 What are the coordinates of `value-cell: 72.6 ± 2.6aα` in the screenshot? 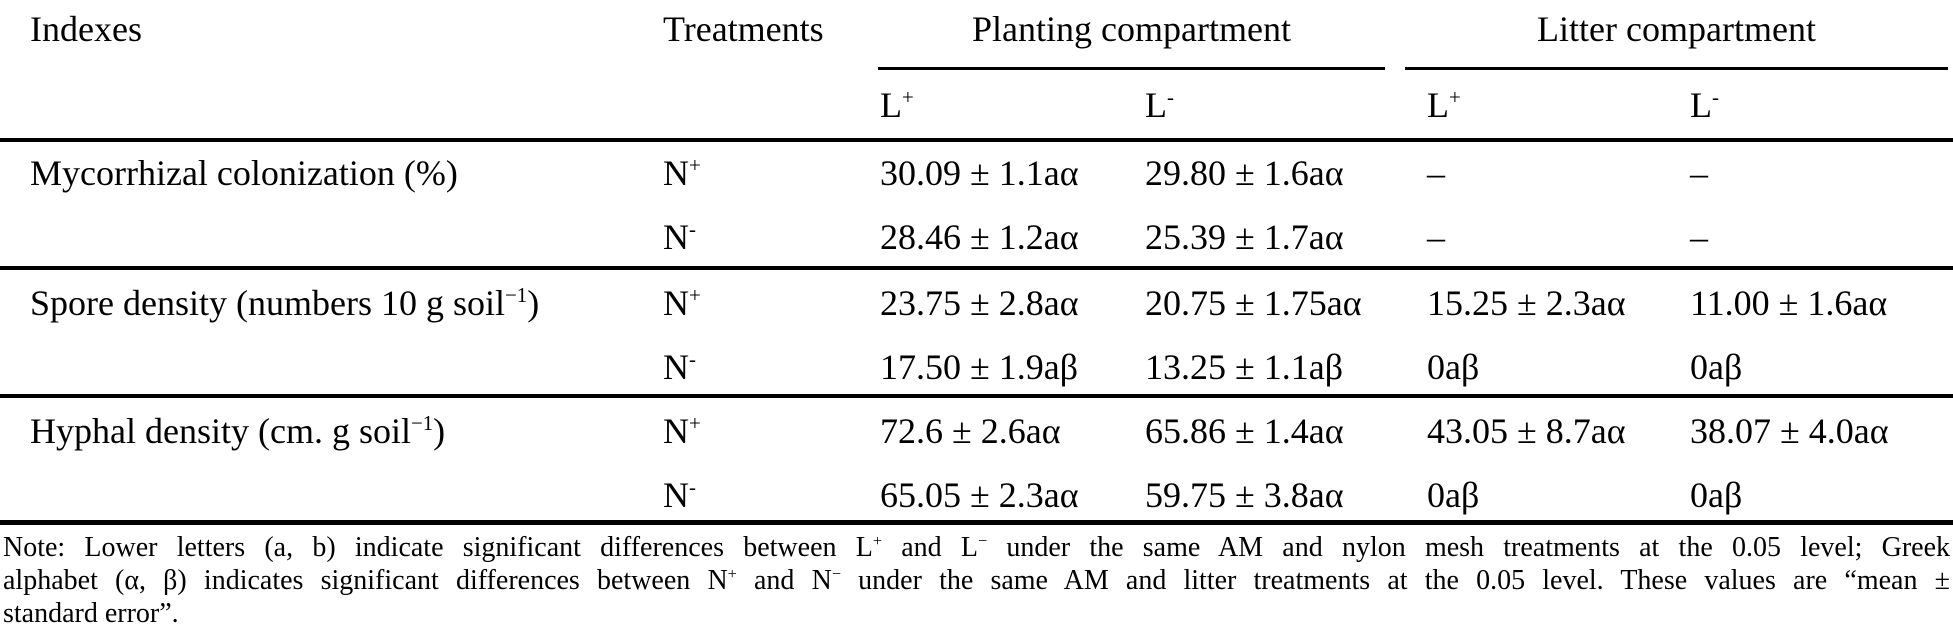 It's located at (970, 431).